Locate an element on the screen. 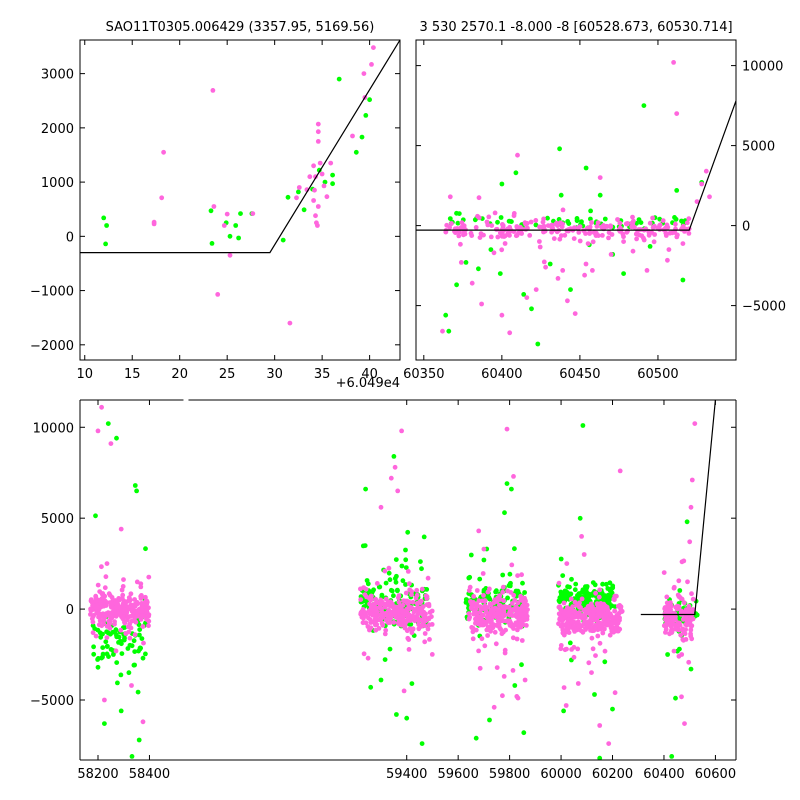 This screenshot has width=800, height=800. x-tick-label: 58400 is located at coordinates (149, 774).